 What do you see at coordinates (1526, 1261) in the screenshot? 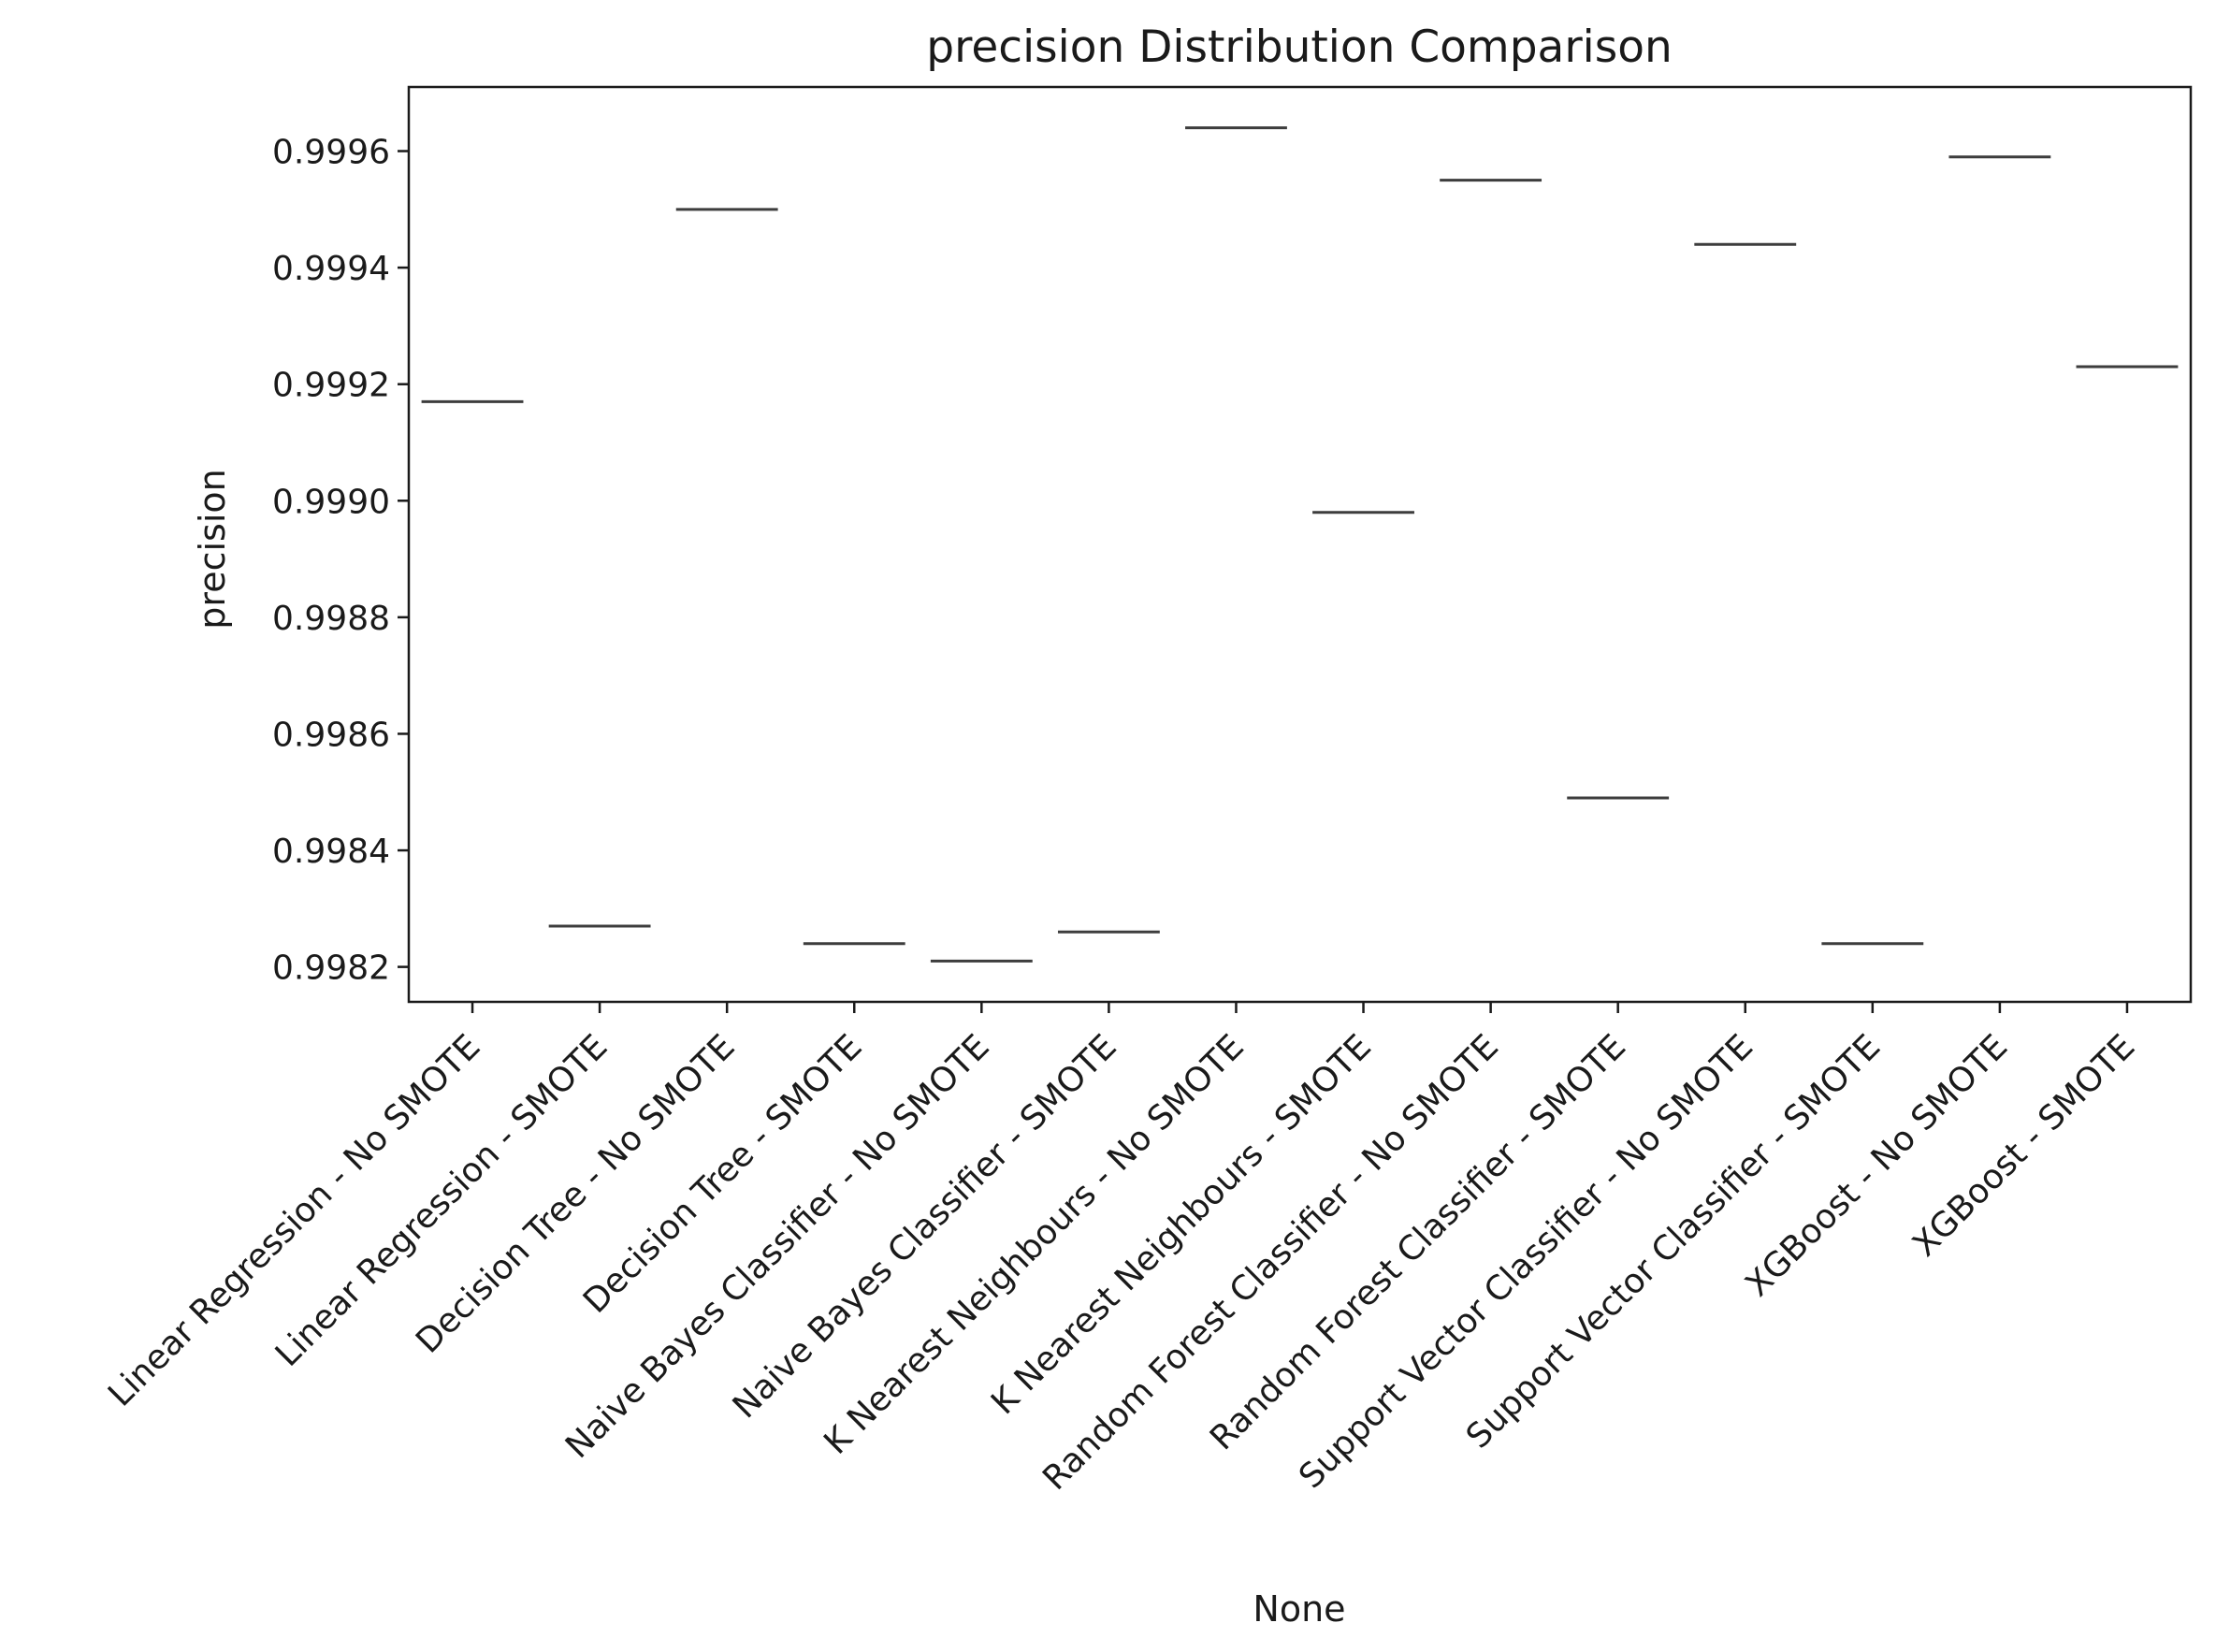
I see `x-tick-label: Support Vector Classifier - No SMOTE` at bounding box center [1526, 1261].